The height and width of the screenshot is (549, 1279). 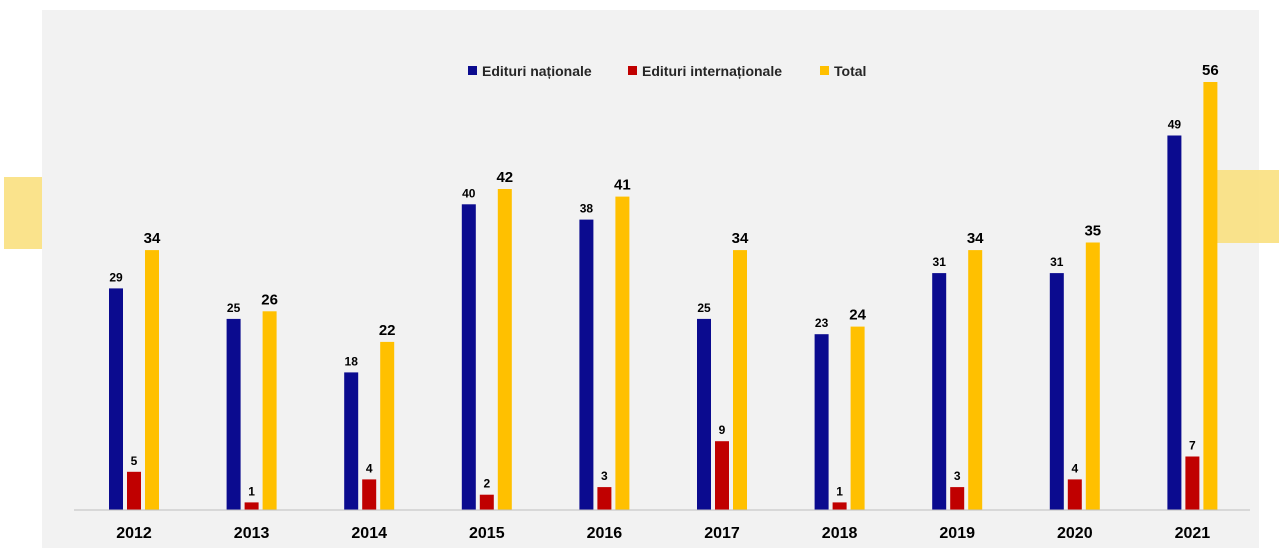 What do you see at coordinates (252, 533) in the screenshot?
I see `x-tick-label-2013: 2013` at bounding box center [252, 533].